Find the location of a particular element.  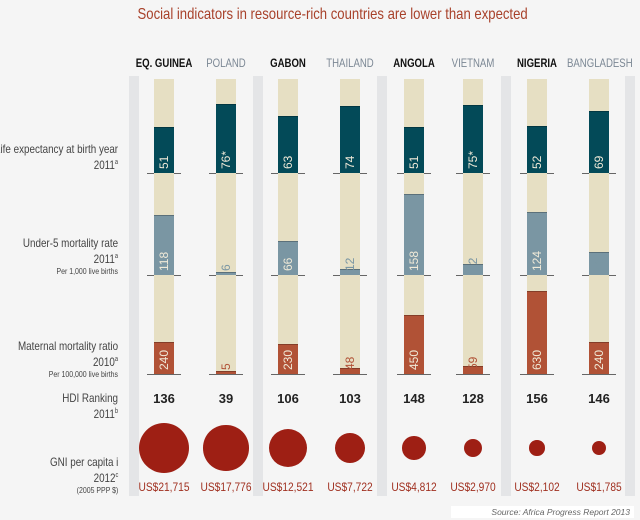

value-label-mat: 230 is located at coordinates (288, 359).